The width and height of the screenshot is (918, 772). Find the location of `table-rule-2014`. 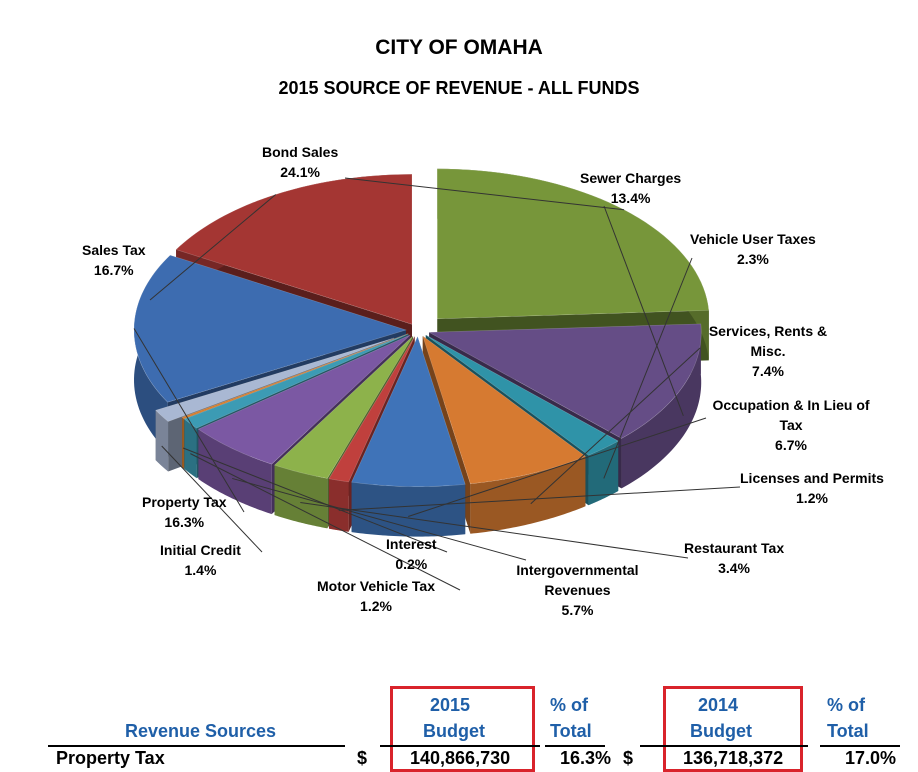

table-rule-2014 is located at coordinates (724, 746).